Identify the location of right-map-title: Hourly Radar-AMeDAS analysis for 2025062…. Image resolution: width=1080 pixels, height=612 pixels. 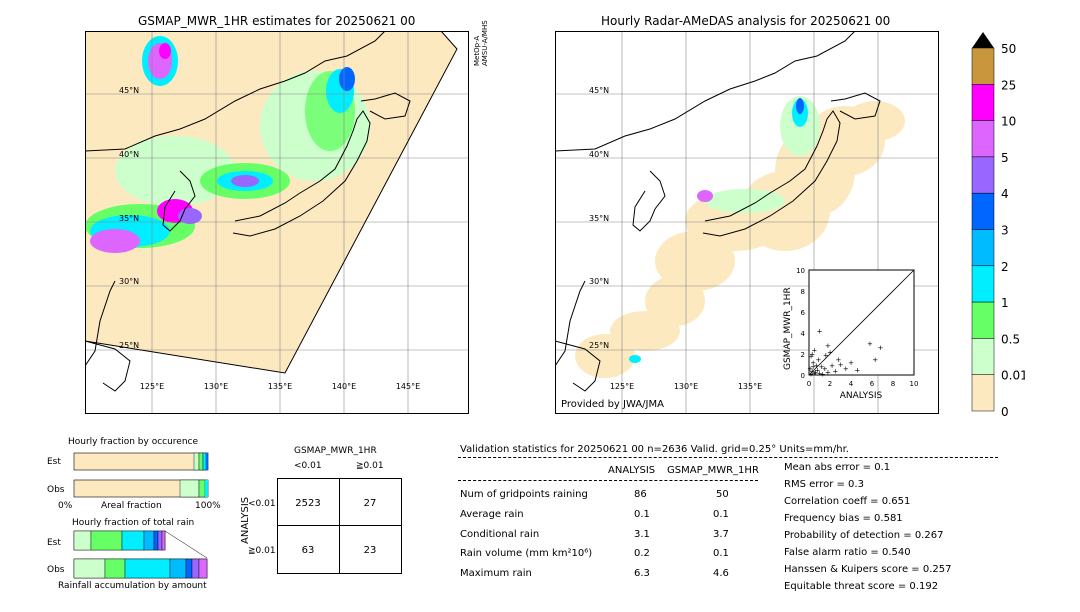
(746, 21).